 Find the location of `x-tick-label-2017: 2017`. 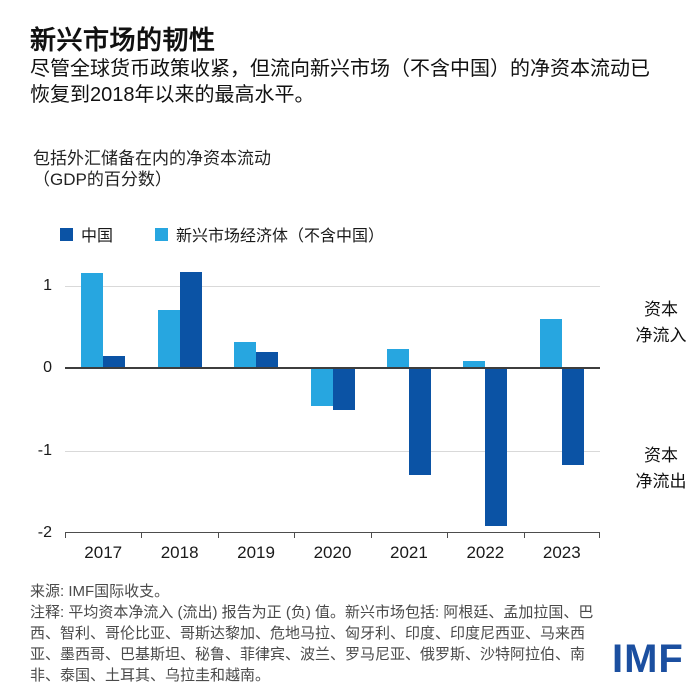

x-tick-label-2017: 2017 is located at coordinates (103, 552).